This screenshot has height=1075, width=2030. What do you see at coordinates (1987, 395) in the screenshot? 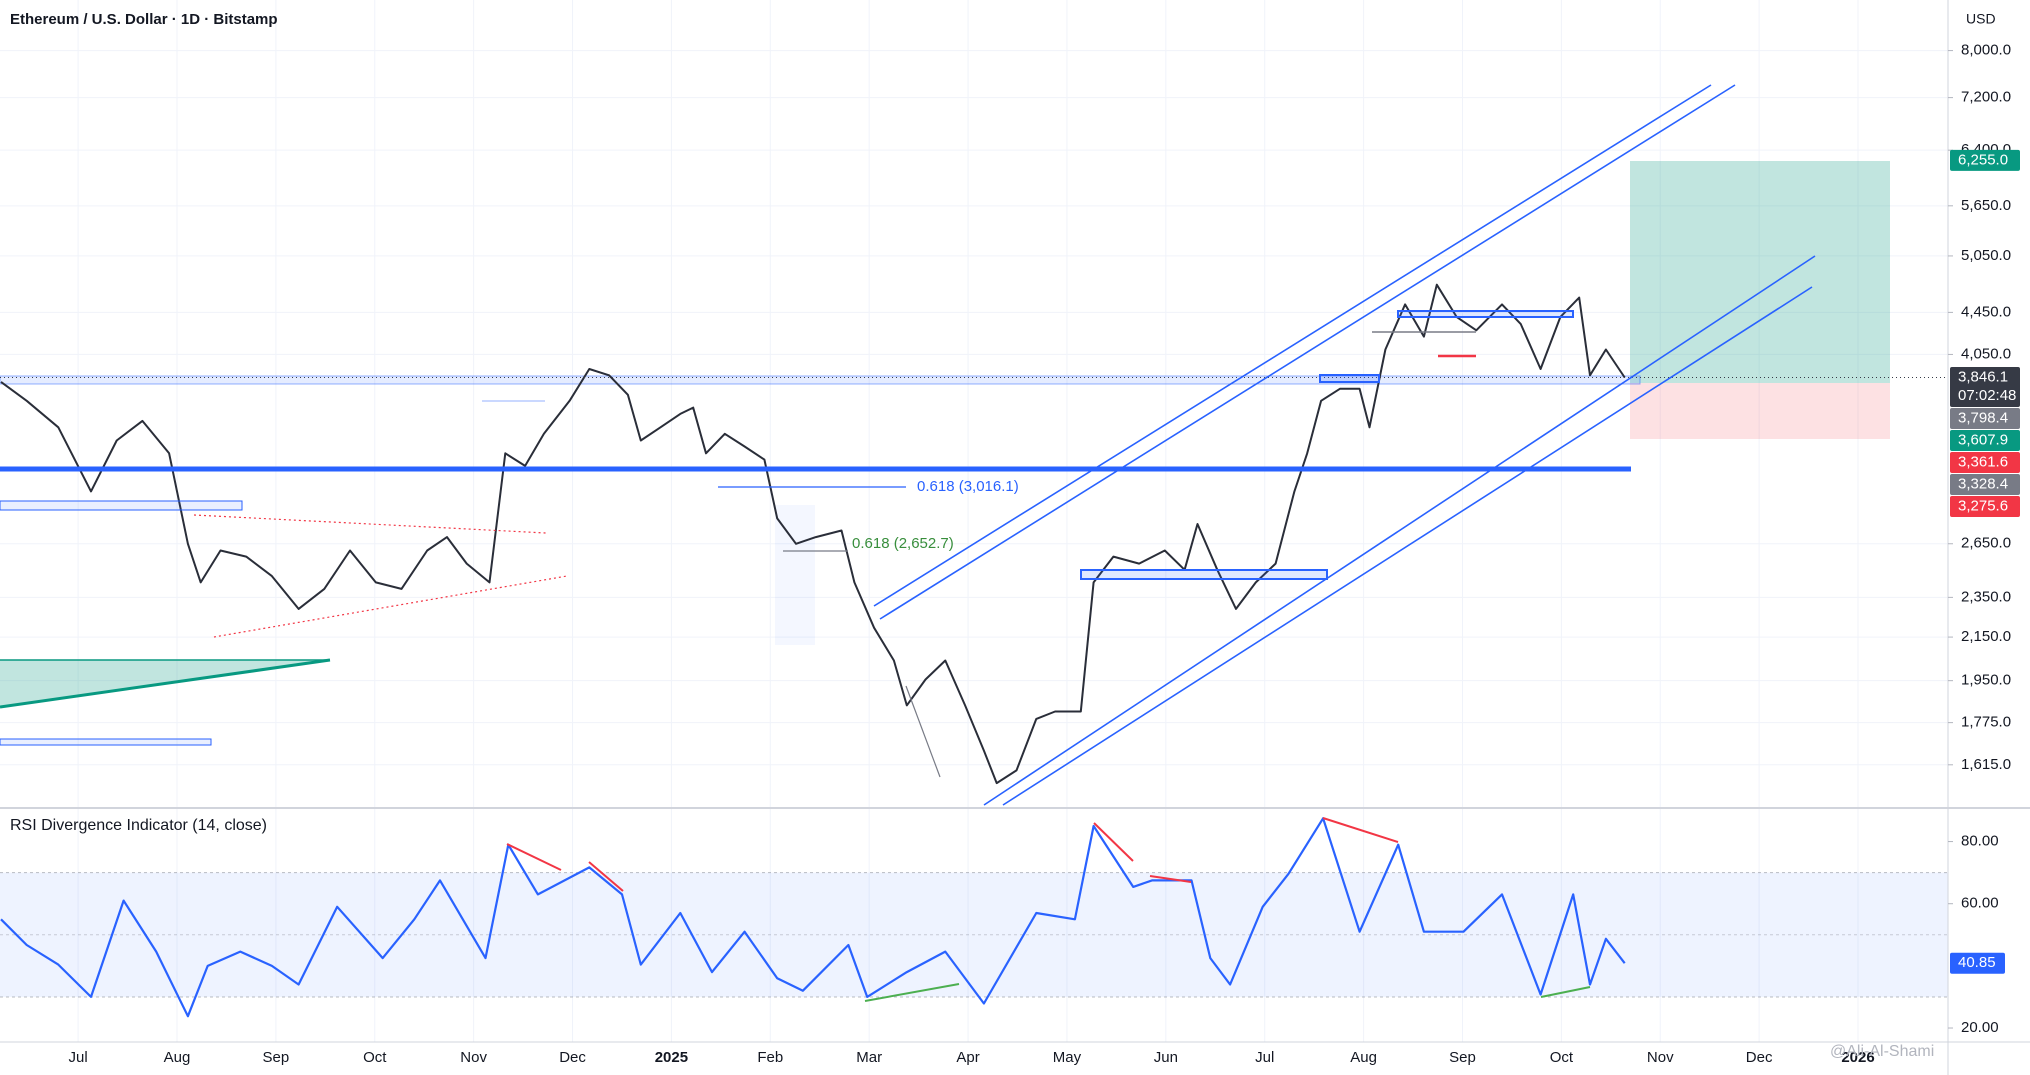
I see `countdown: 07:02:48` at bounding box center [1987, 395].